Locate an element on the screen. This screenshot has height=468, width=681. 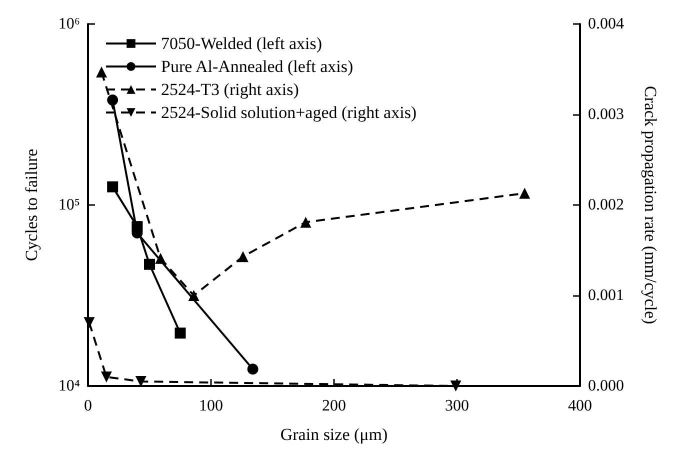
y-tick-label: 10⁶ is located at coordinates (69, 24).